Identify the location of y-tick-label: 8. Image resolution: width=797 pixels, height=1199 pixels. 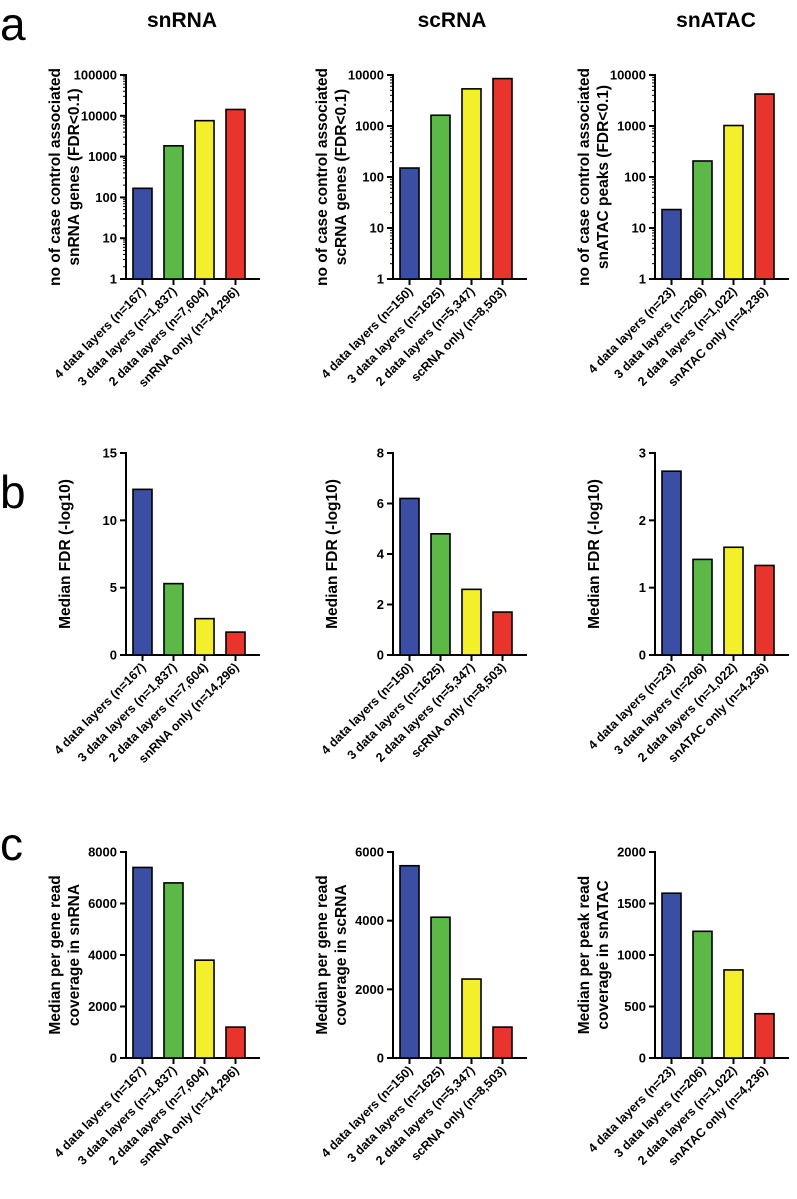
(380, 453).